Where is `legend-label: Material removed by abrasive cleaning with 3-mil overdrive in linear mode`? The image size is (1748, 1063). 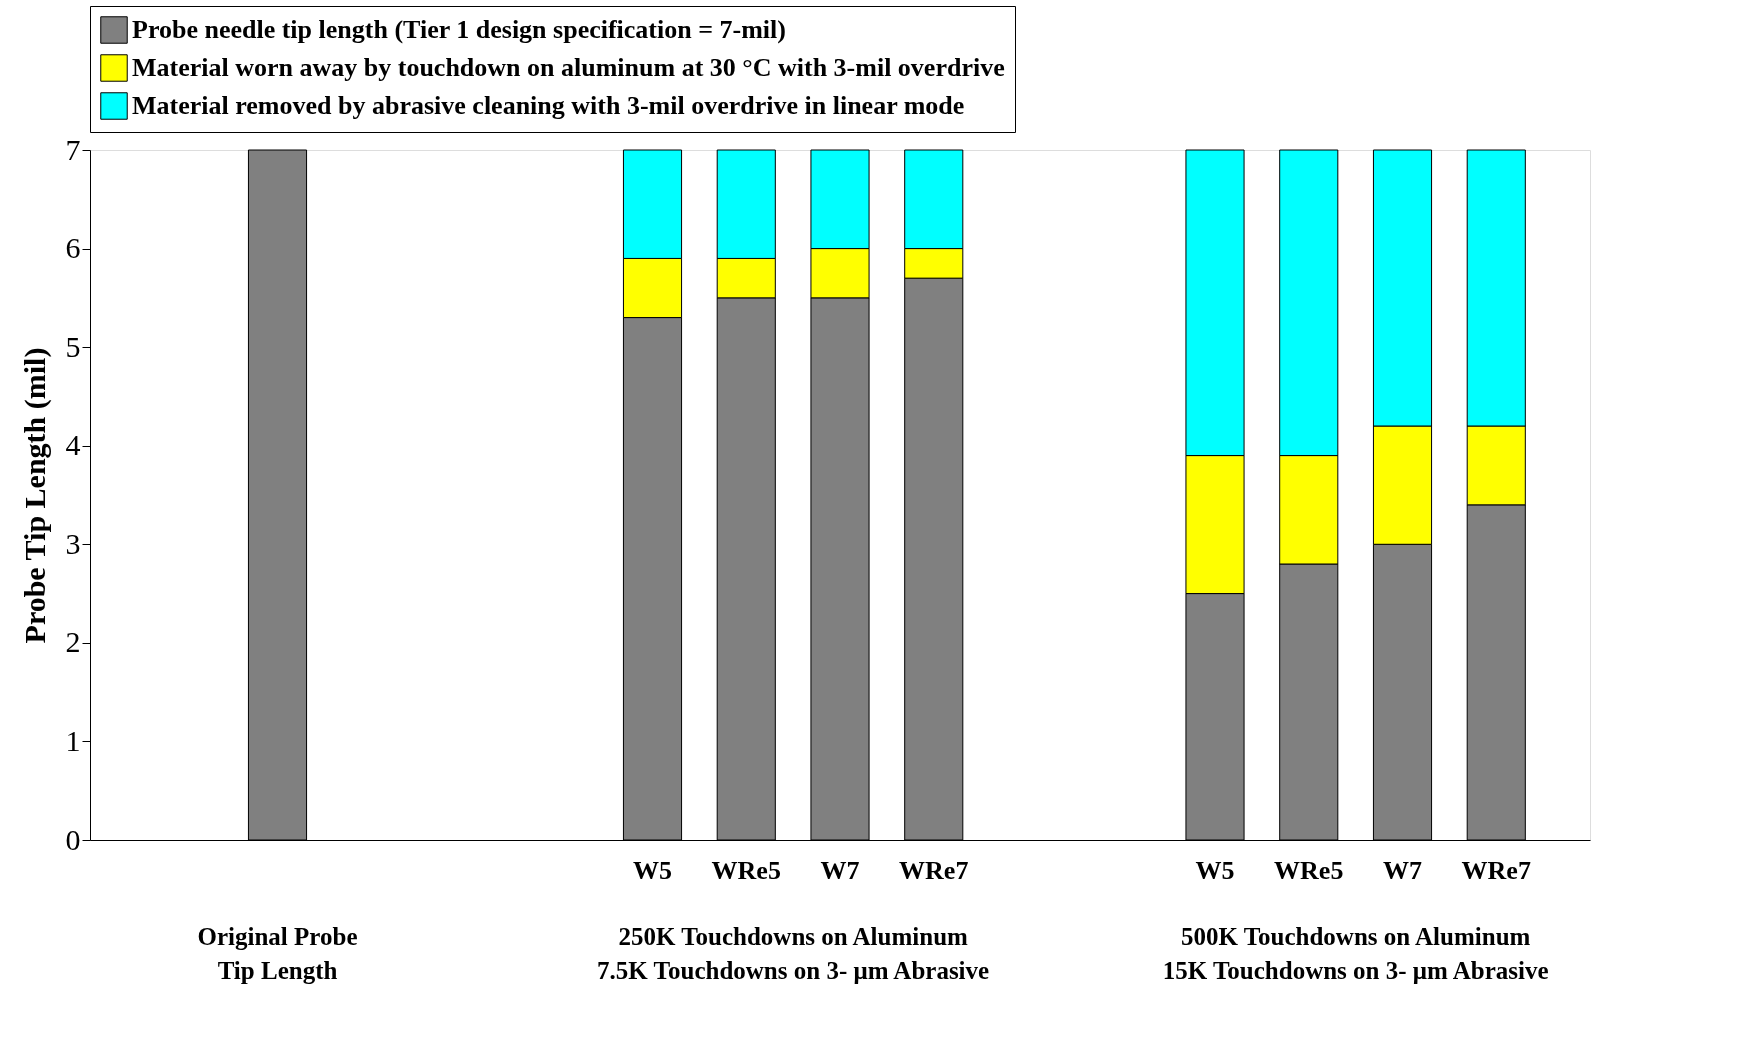 legend-label: Material removed by abrasive cleaning with 3-mil overdrive in linear mode is located at coordinates (548, 105).